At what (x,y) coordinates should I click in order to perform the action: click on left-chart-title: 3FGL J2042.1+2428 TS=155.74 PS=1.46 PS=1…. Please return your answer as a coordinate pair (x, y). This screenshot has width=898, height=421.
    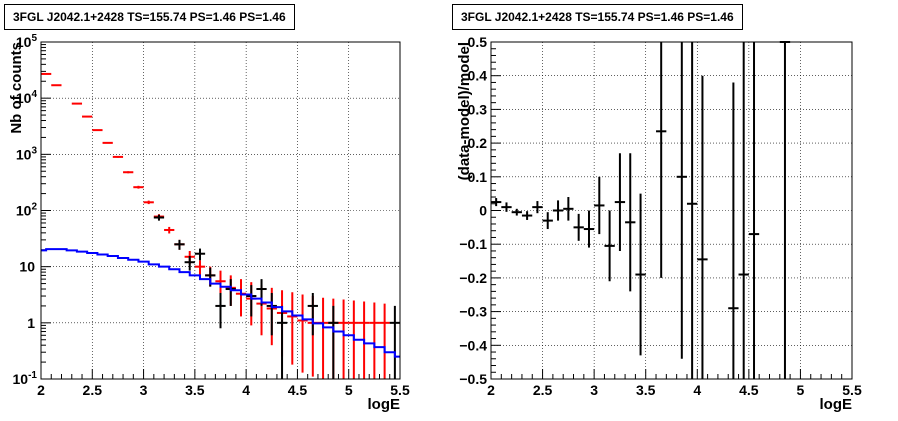
    Looking at the image, I should click on (149, 17).